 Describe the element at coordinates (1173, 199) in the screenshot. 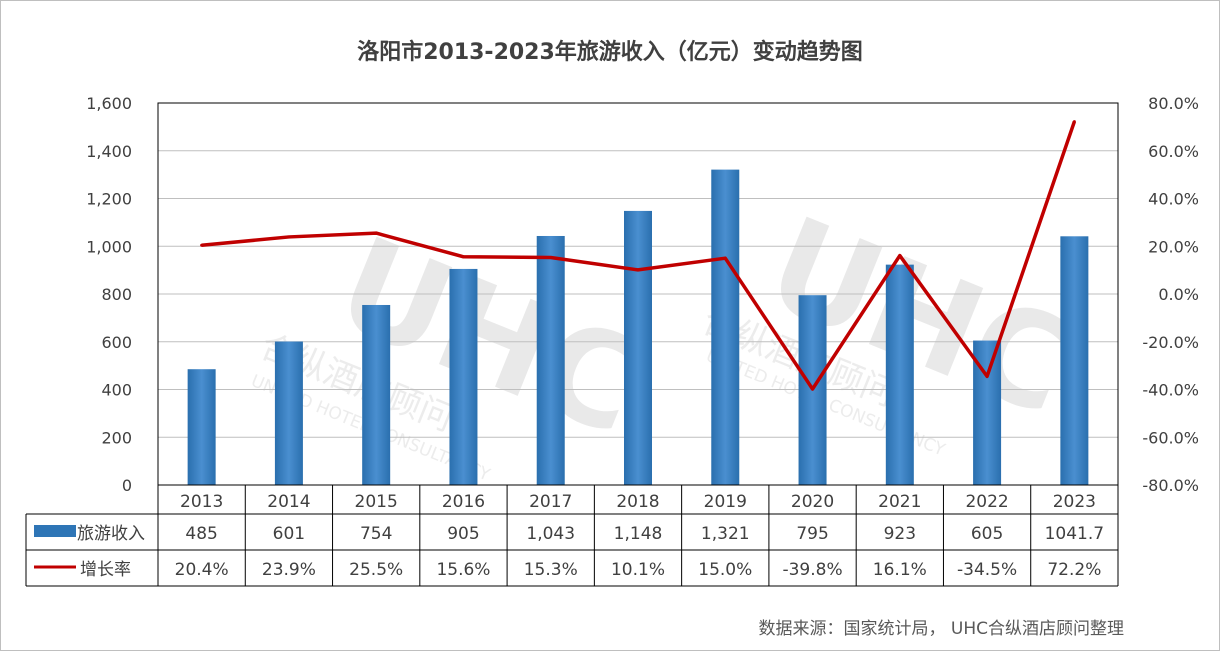

I see `y-tick-right: 40.0%` at that location.